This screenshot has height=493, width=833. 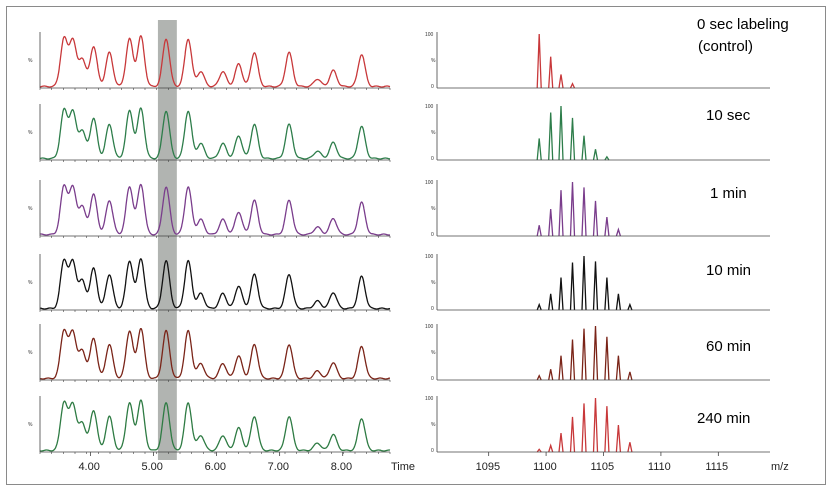 What do you see at coordinates (215, 467) in the screenshot?
I see `chromatogram-x-tick-label: 6.00` at bounding box center [215, 467].